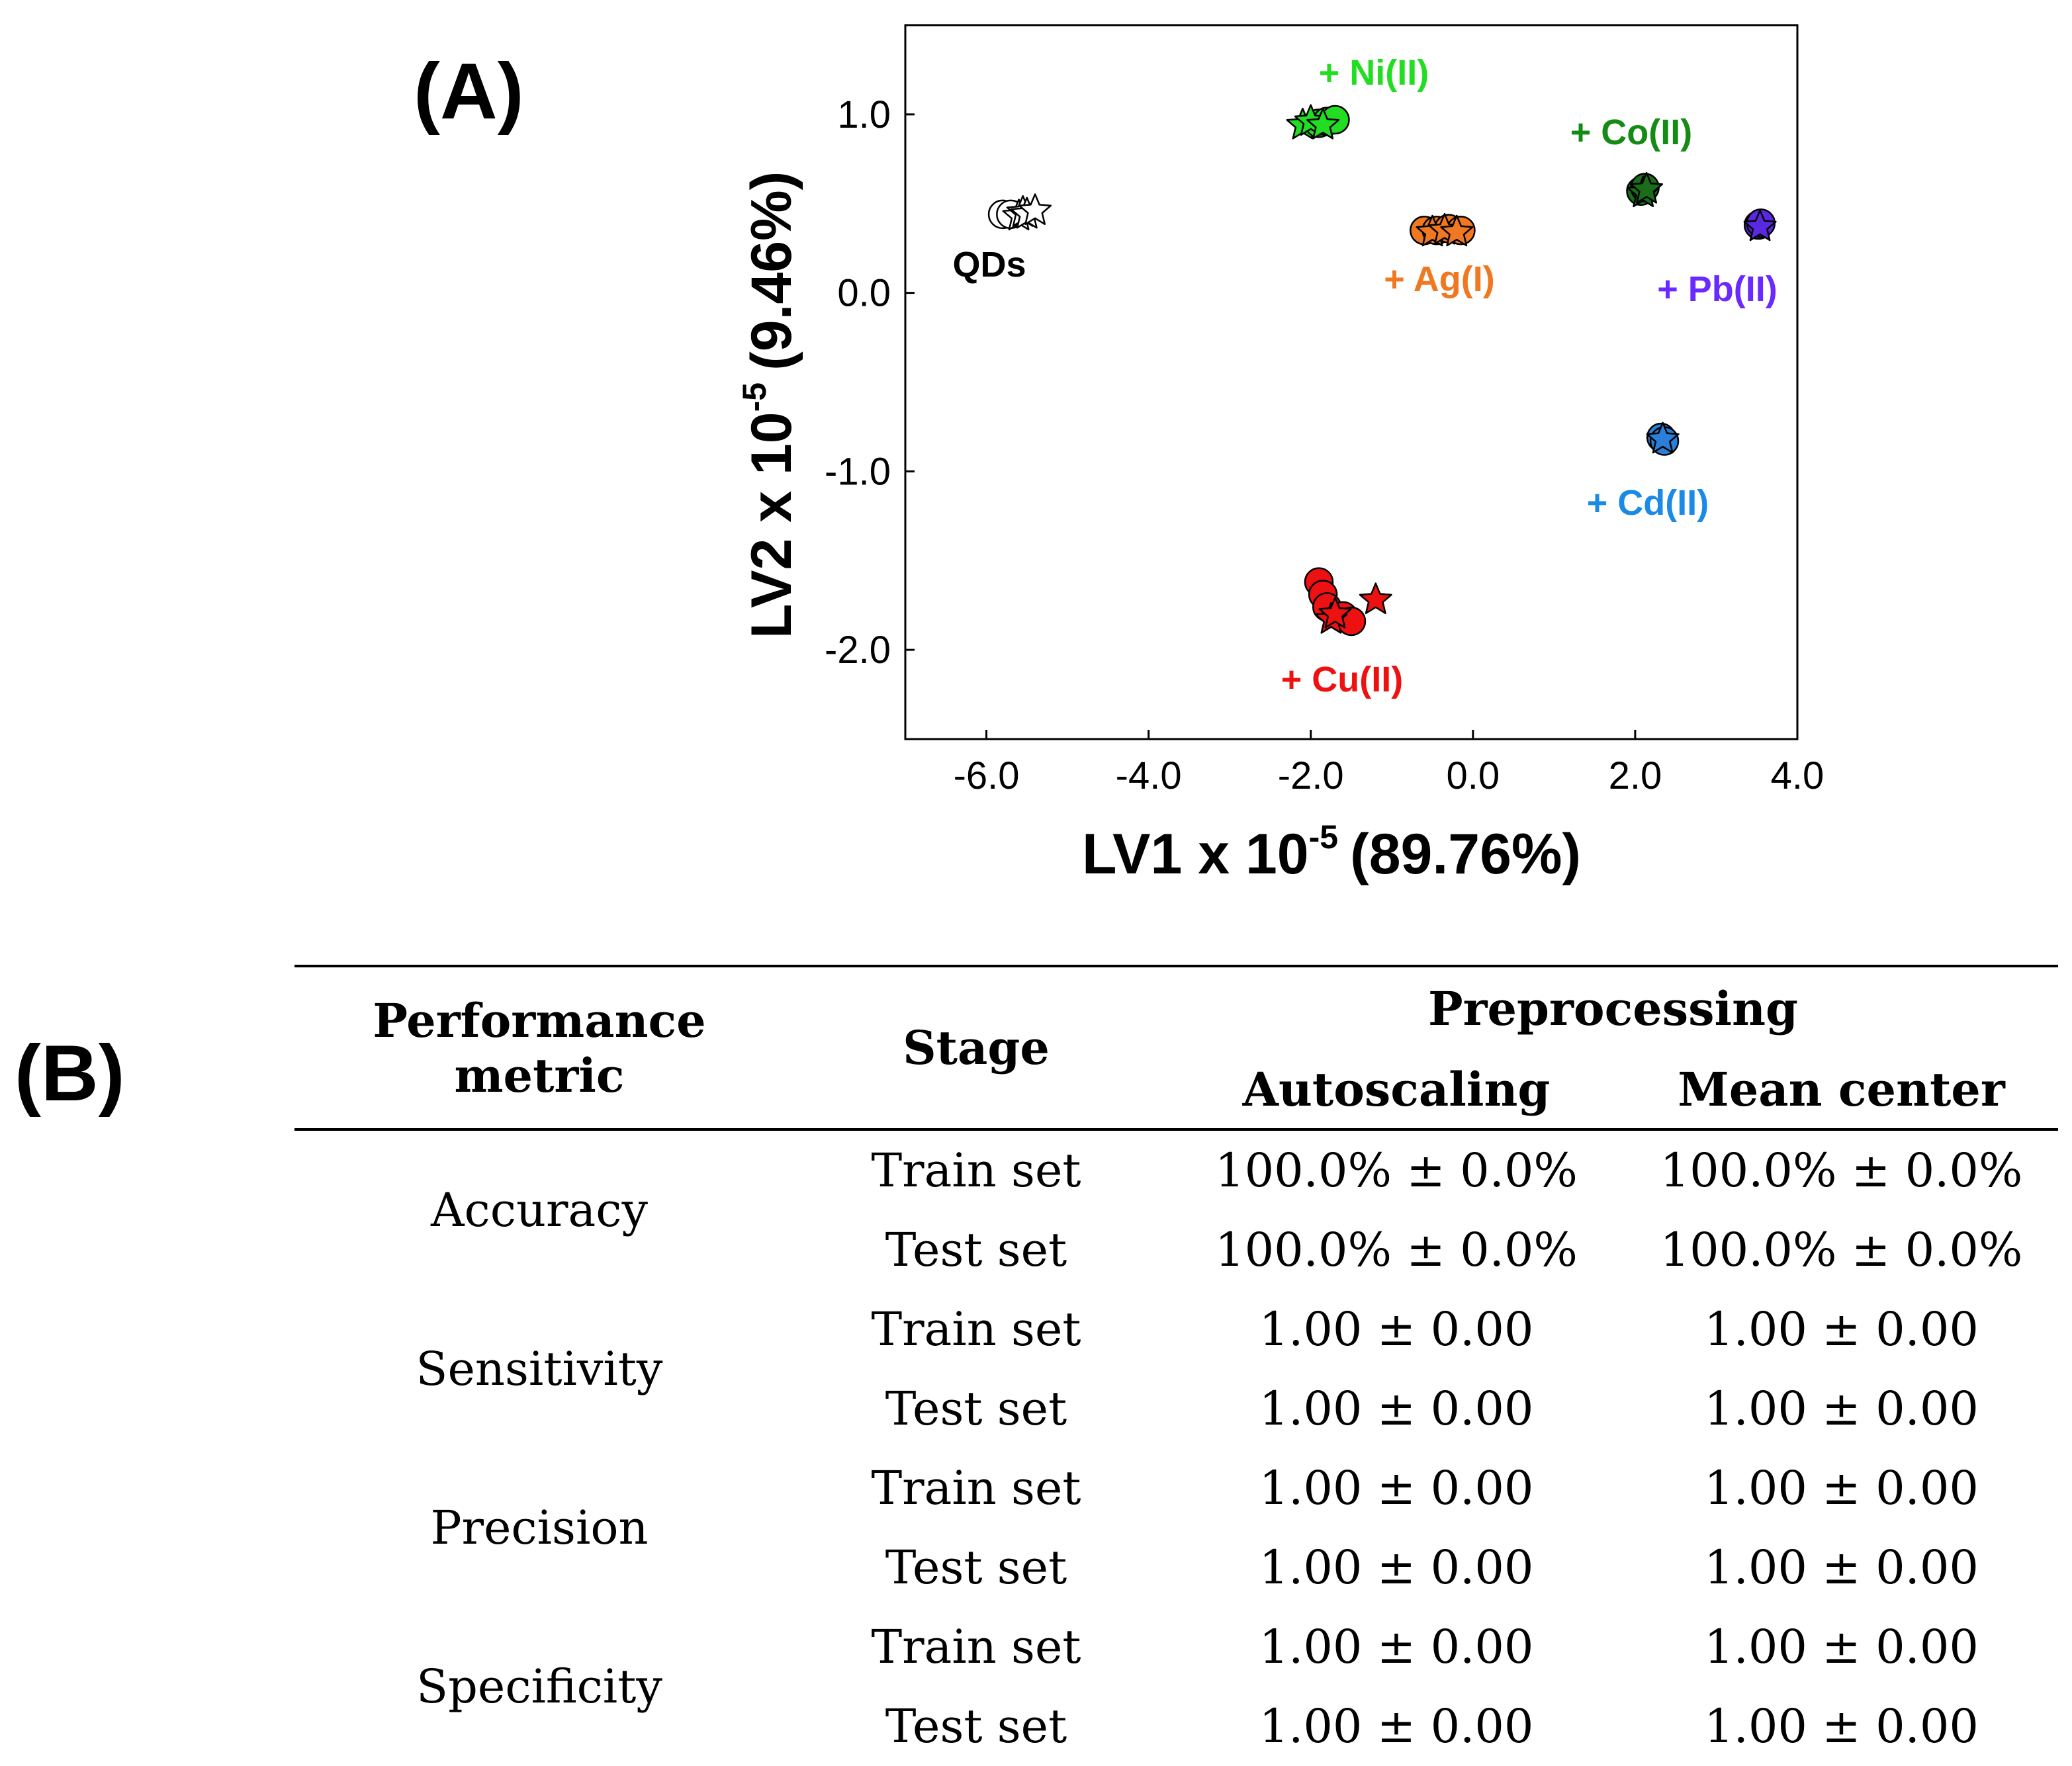  I want to click on x-tick-label: -2.0, so click(1311, 775).